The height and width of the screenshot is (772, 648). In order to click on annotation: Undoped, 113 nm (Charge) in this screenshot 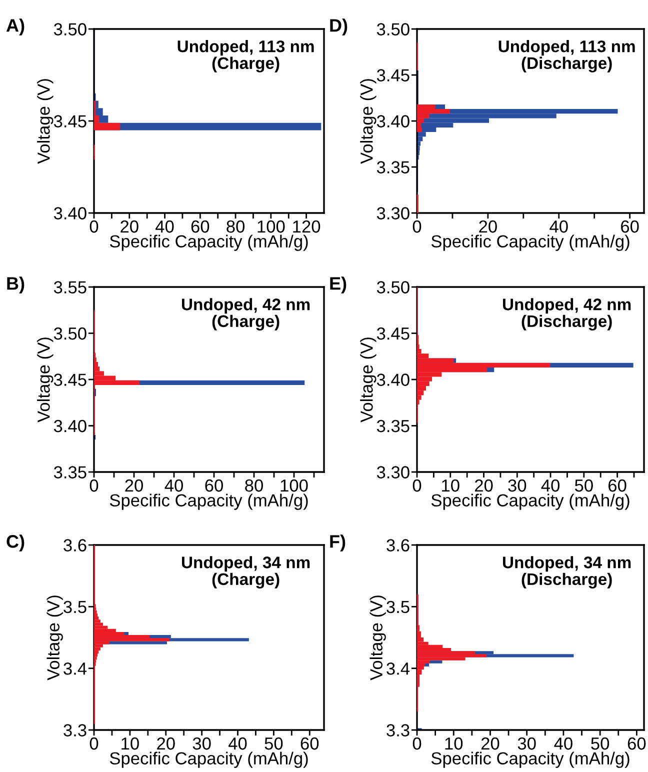, I will do `click(246, 56)`.